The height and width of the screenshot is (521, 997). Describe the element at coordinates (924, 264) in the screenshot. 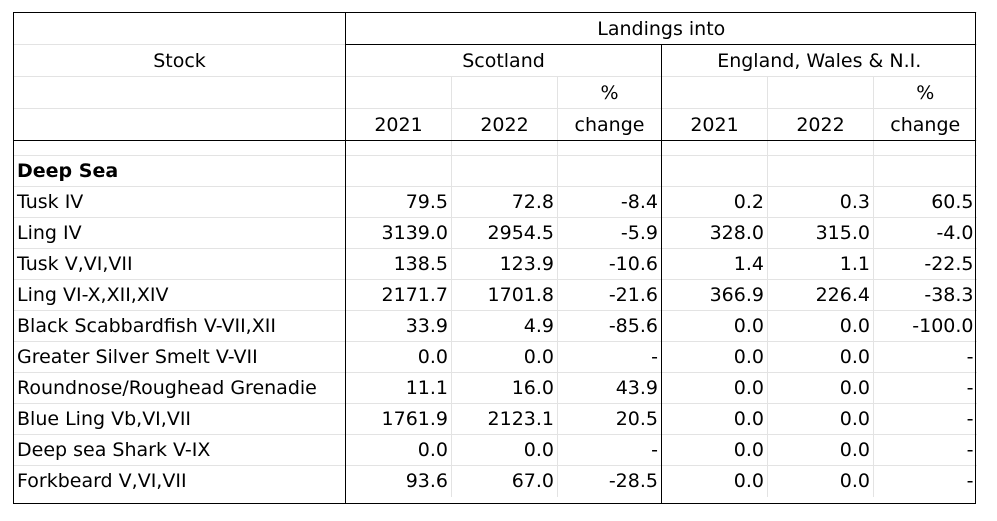

I see `value-cell-ech: -22.5` at that location.